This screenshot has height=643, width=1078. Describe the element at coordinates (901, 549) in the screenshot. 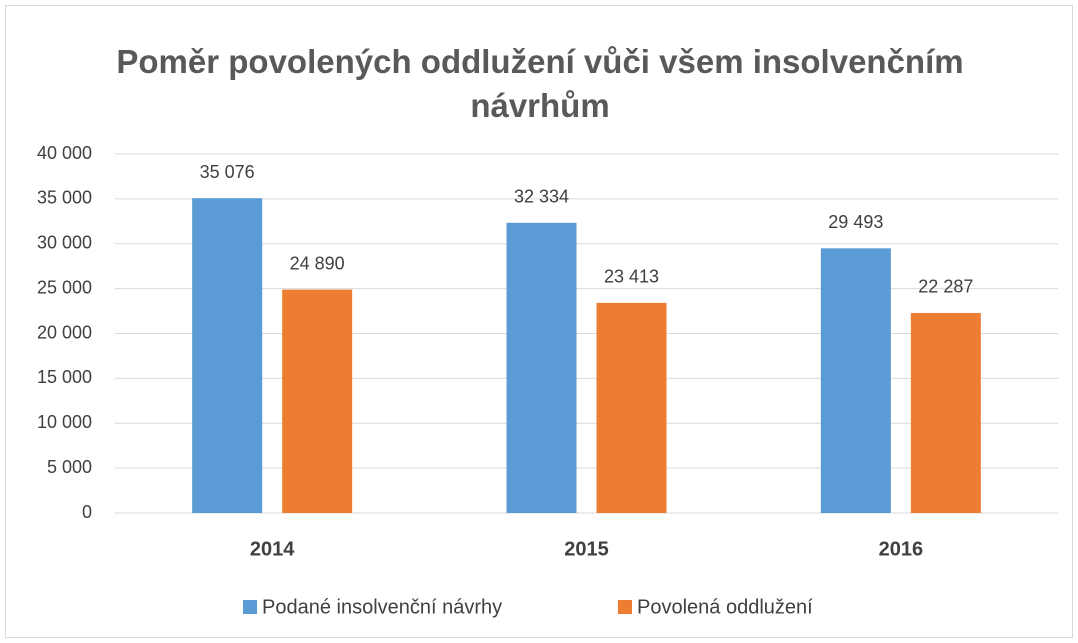

I see `x-tick-label: 2016` at that location.